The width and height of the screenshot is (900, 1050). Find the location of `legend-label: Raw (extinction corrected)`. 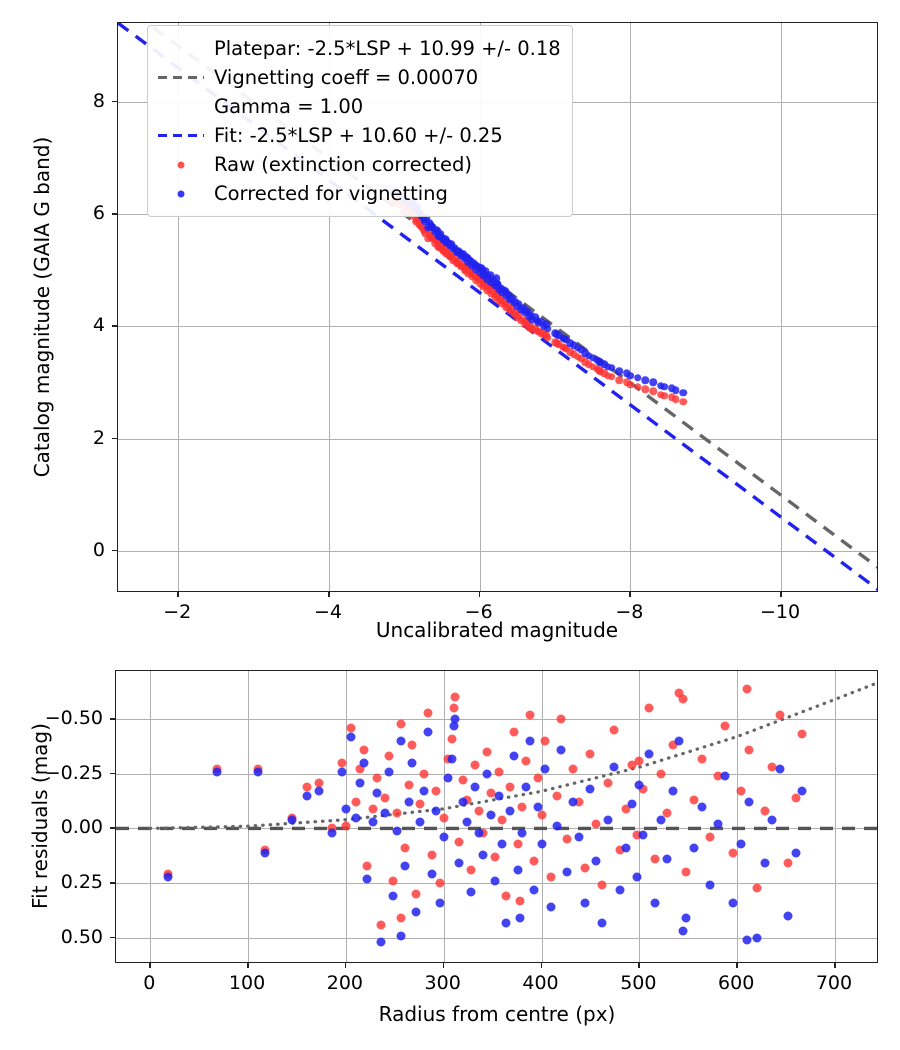

legend-label: Raw (extinction corrected) is located at coordinates (343, 164).